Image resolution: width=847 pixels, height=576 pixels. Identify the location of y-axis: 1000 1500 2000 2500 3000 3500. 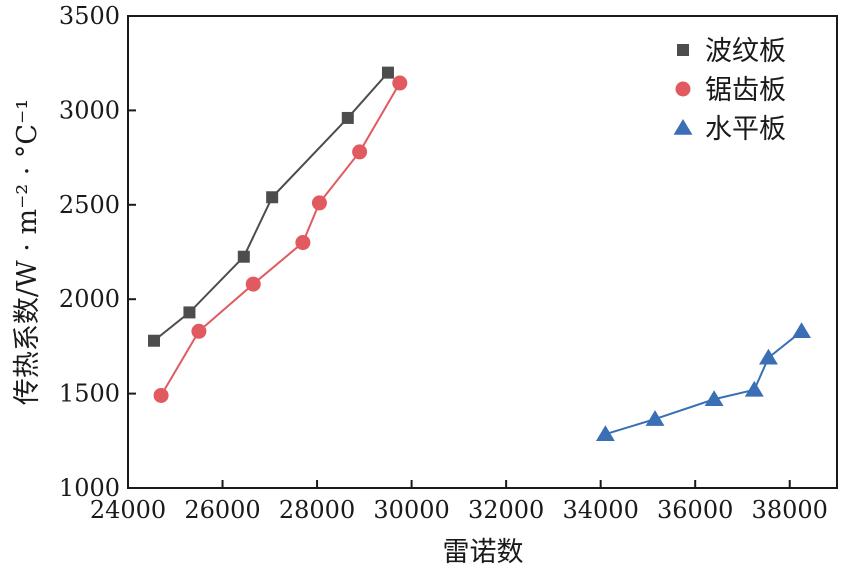
(97, 252).